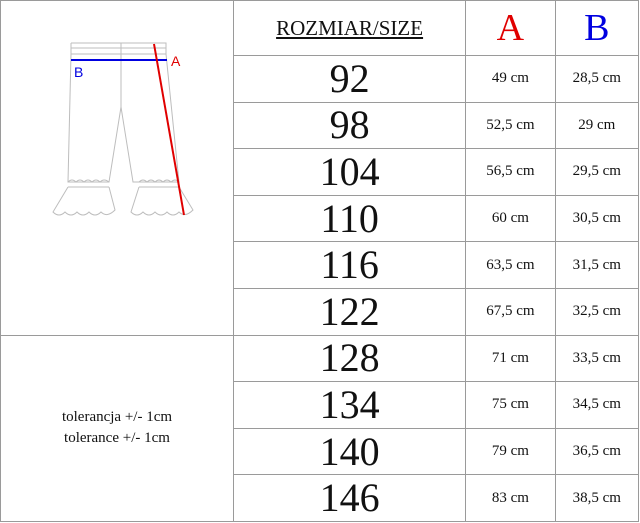 This screenshot has width=640, height=523. Describe the element at coordinates (510, 358) in the screenshot. I see `a-value-cell: 71 cm` at that location.